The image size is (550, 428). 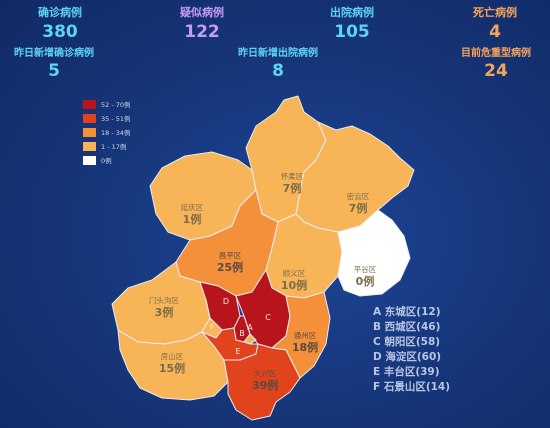 I want to click on label-yanqing-count: 1例, so click(x=192, y=219).